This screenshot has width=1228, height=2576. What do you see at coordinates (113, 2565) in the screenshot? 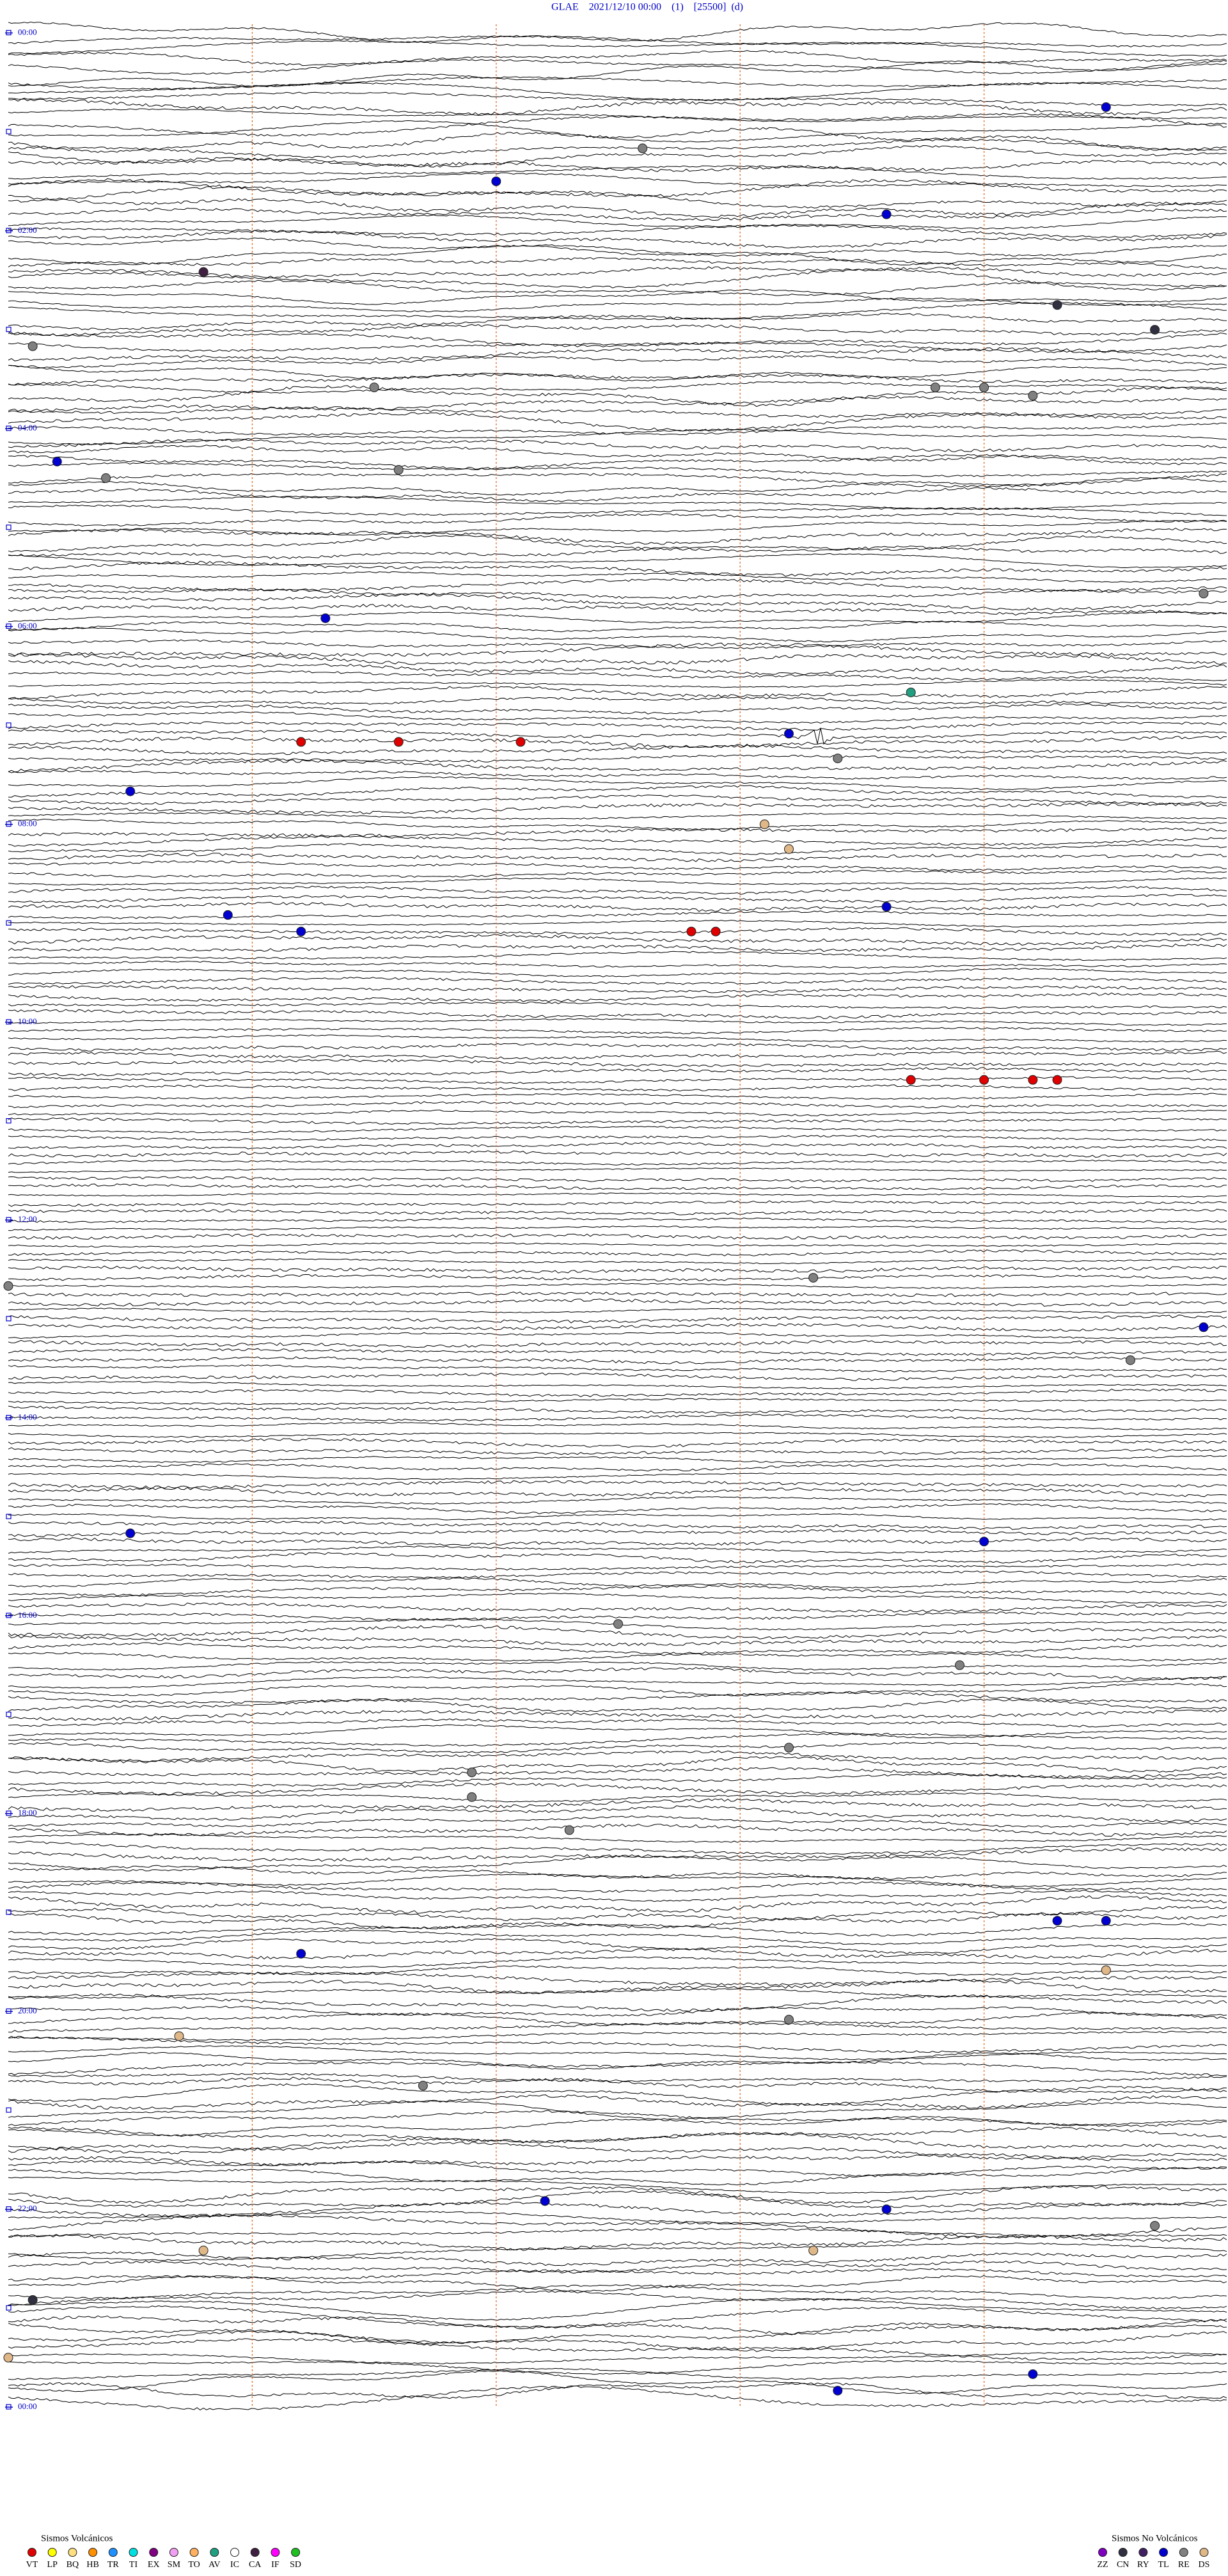
I see `legend-code: TR` at bounding box center [113, 2565].